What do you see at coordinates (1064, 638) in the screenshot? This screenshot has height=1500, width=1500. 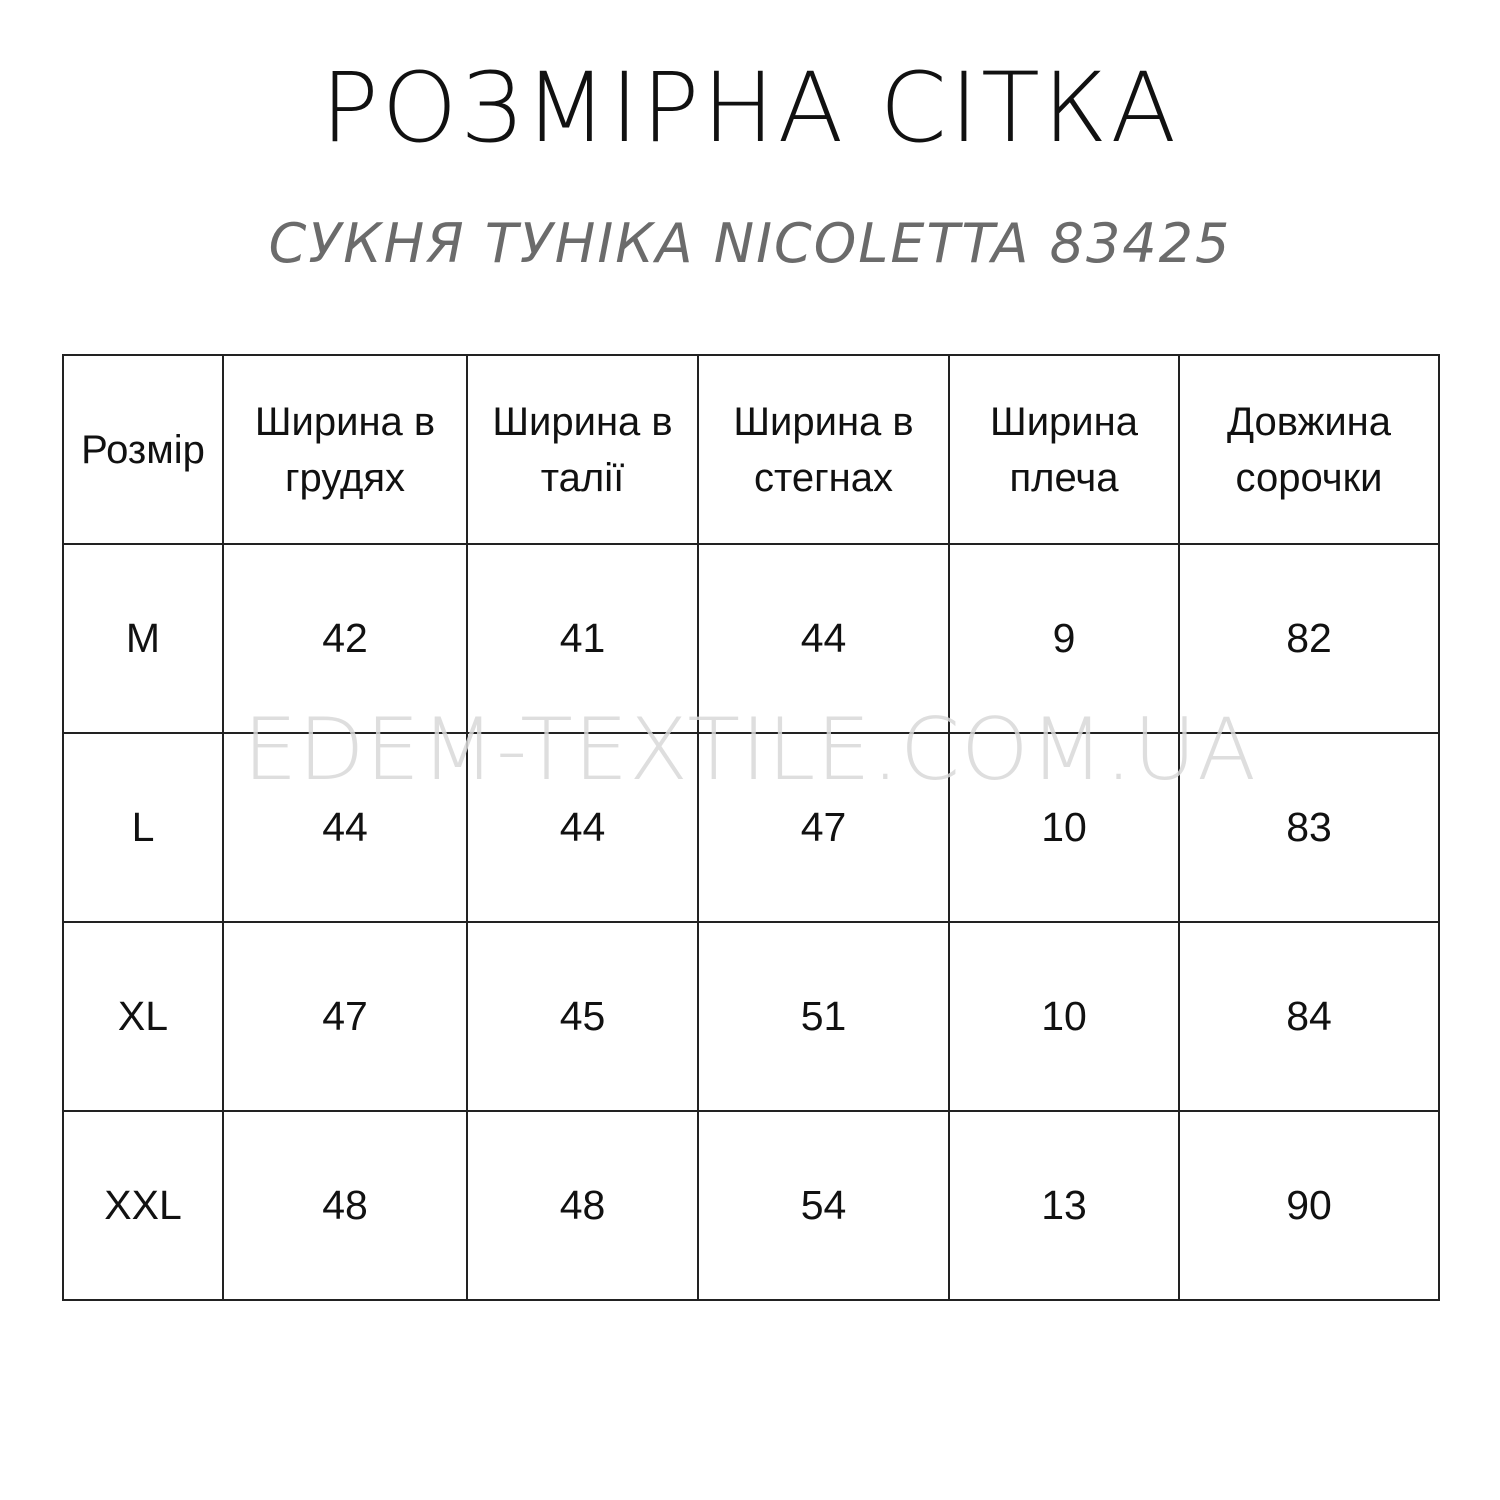 I see `measurement-cell: 9` at bounding box center [1064, 638].